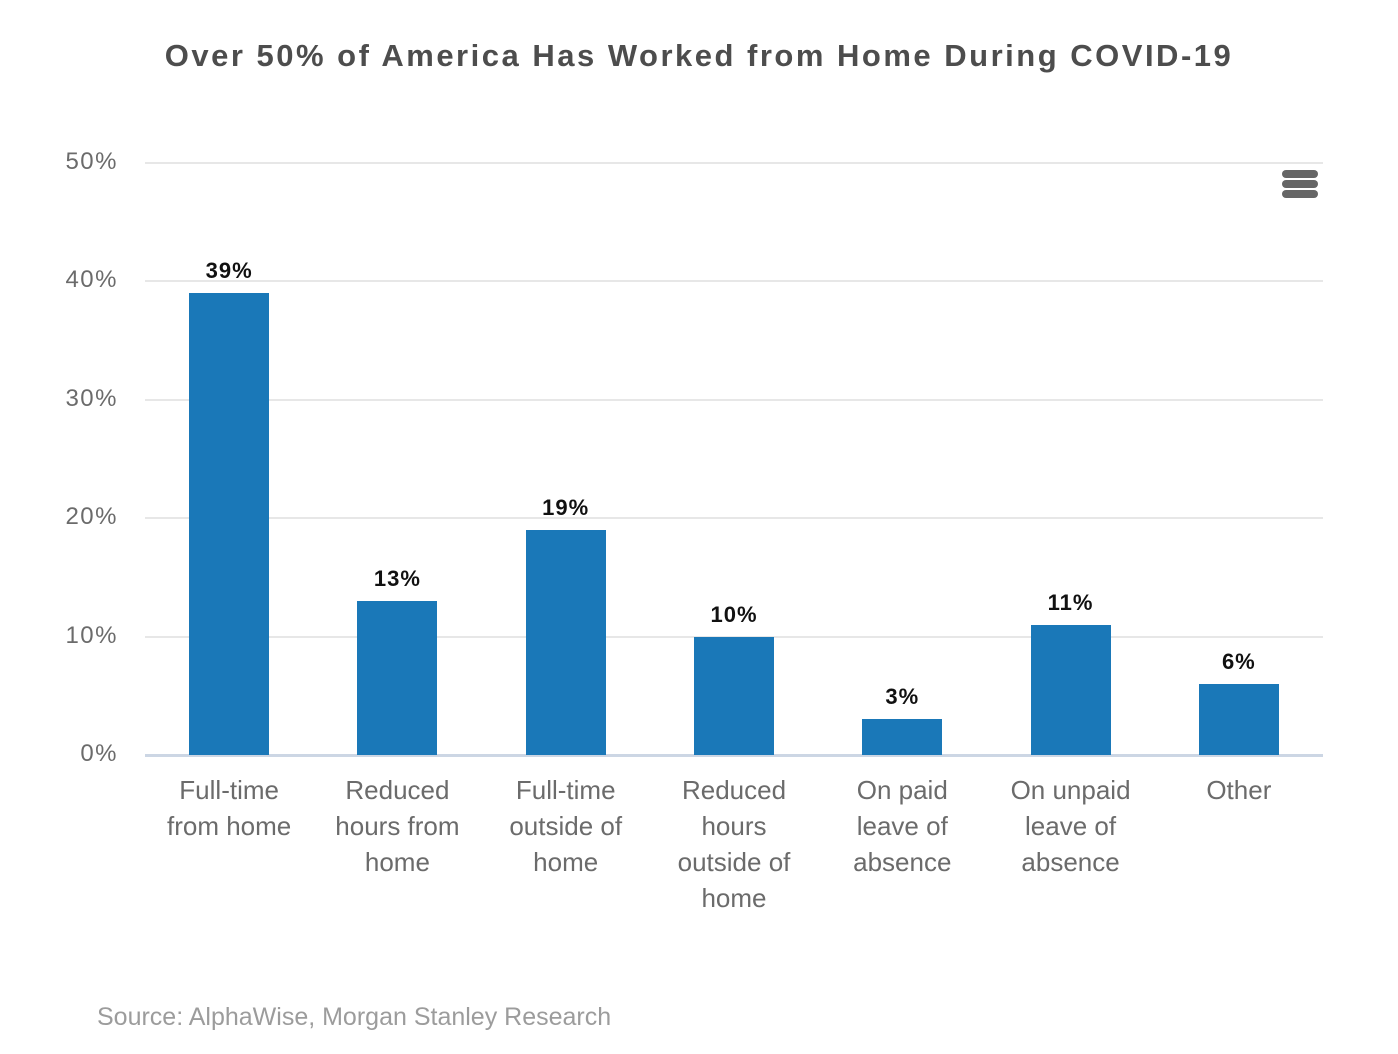  What do you see at coordinates (397, 579) in the screenshot?
I see `bar-value-label-reduced-hours-from-home: 13%` at bounding box center [397, 579].